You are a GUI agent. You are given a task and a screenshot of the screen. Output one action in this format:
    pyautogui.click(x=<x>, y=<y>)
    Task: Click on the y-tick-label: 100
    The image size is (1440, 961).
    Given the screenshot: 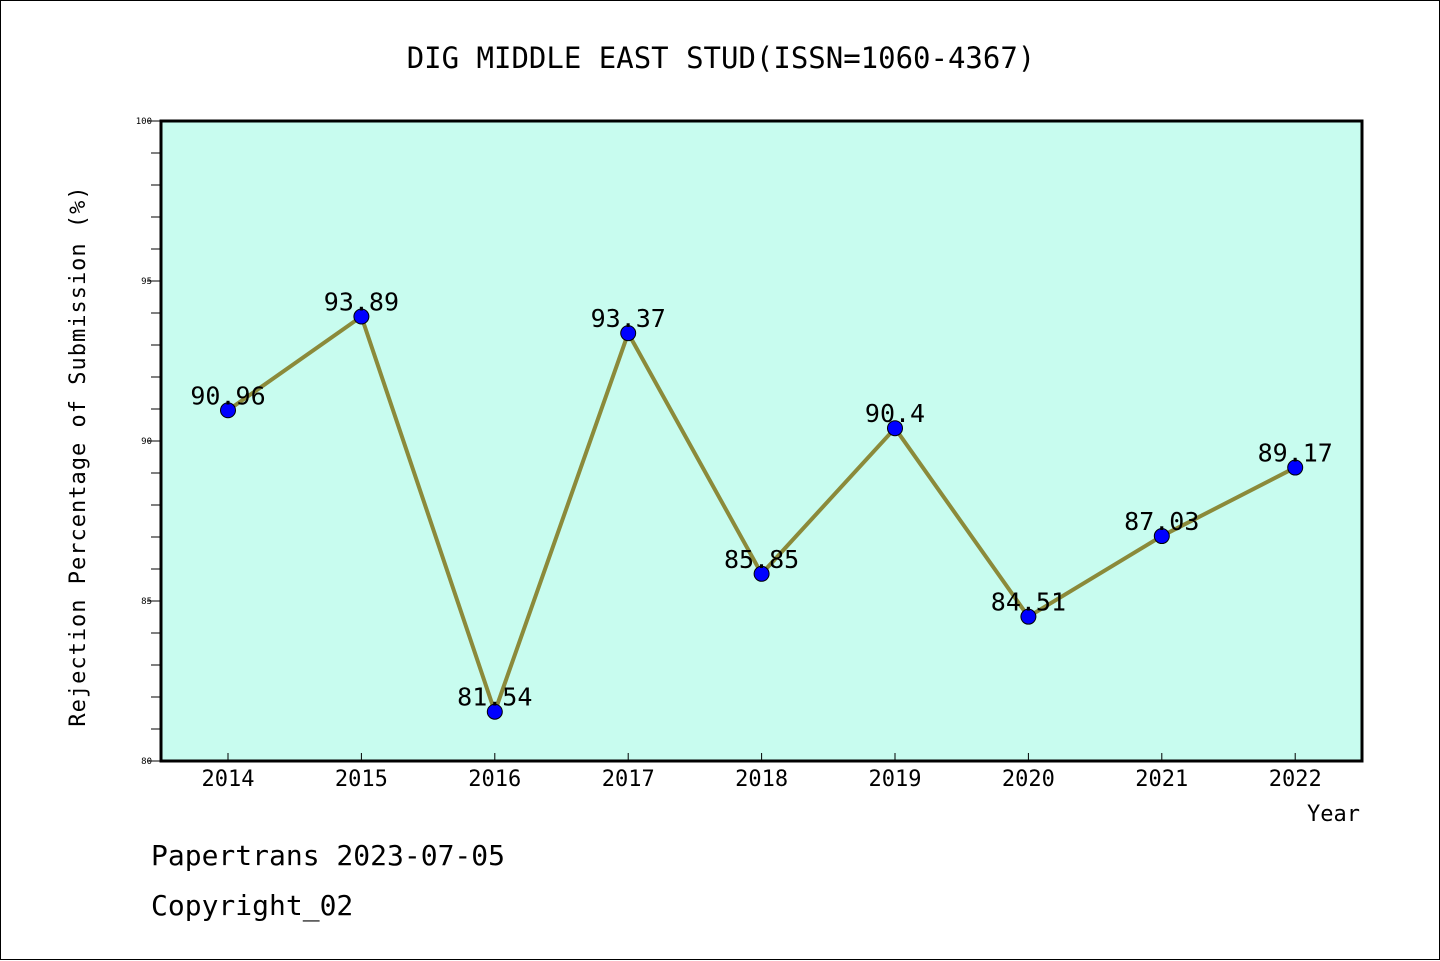 What is the action you would take?
    pyautogui.click(x=144, y=122)
    